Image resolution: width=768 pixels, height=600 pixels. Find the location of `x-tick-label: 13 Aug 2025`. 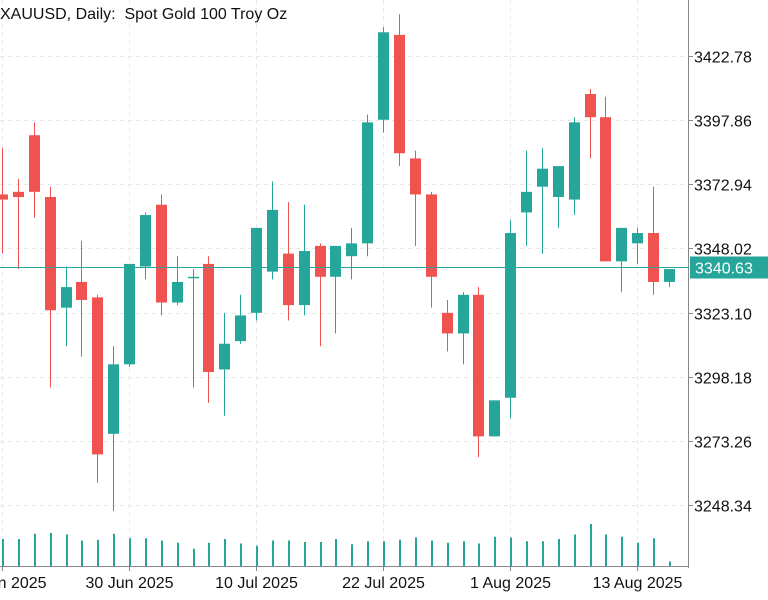

x-tick-label: 13 Aug 2025 is located at coordinates (638, 583).